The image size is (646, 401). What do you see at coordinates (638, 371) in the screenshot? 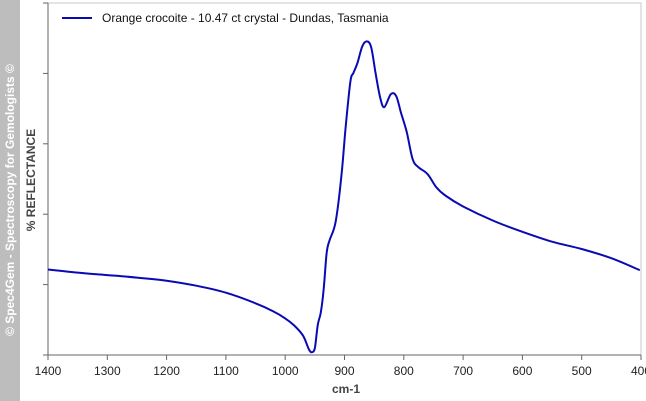
I see `x-tick-label-400: 400` at bounding box center [638, 371].